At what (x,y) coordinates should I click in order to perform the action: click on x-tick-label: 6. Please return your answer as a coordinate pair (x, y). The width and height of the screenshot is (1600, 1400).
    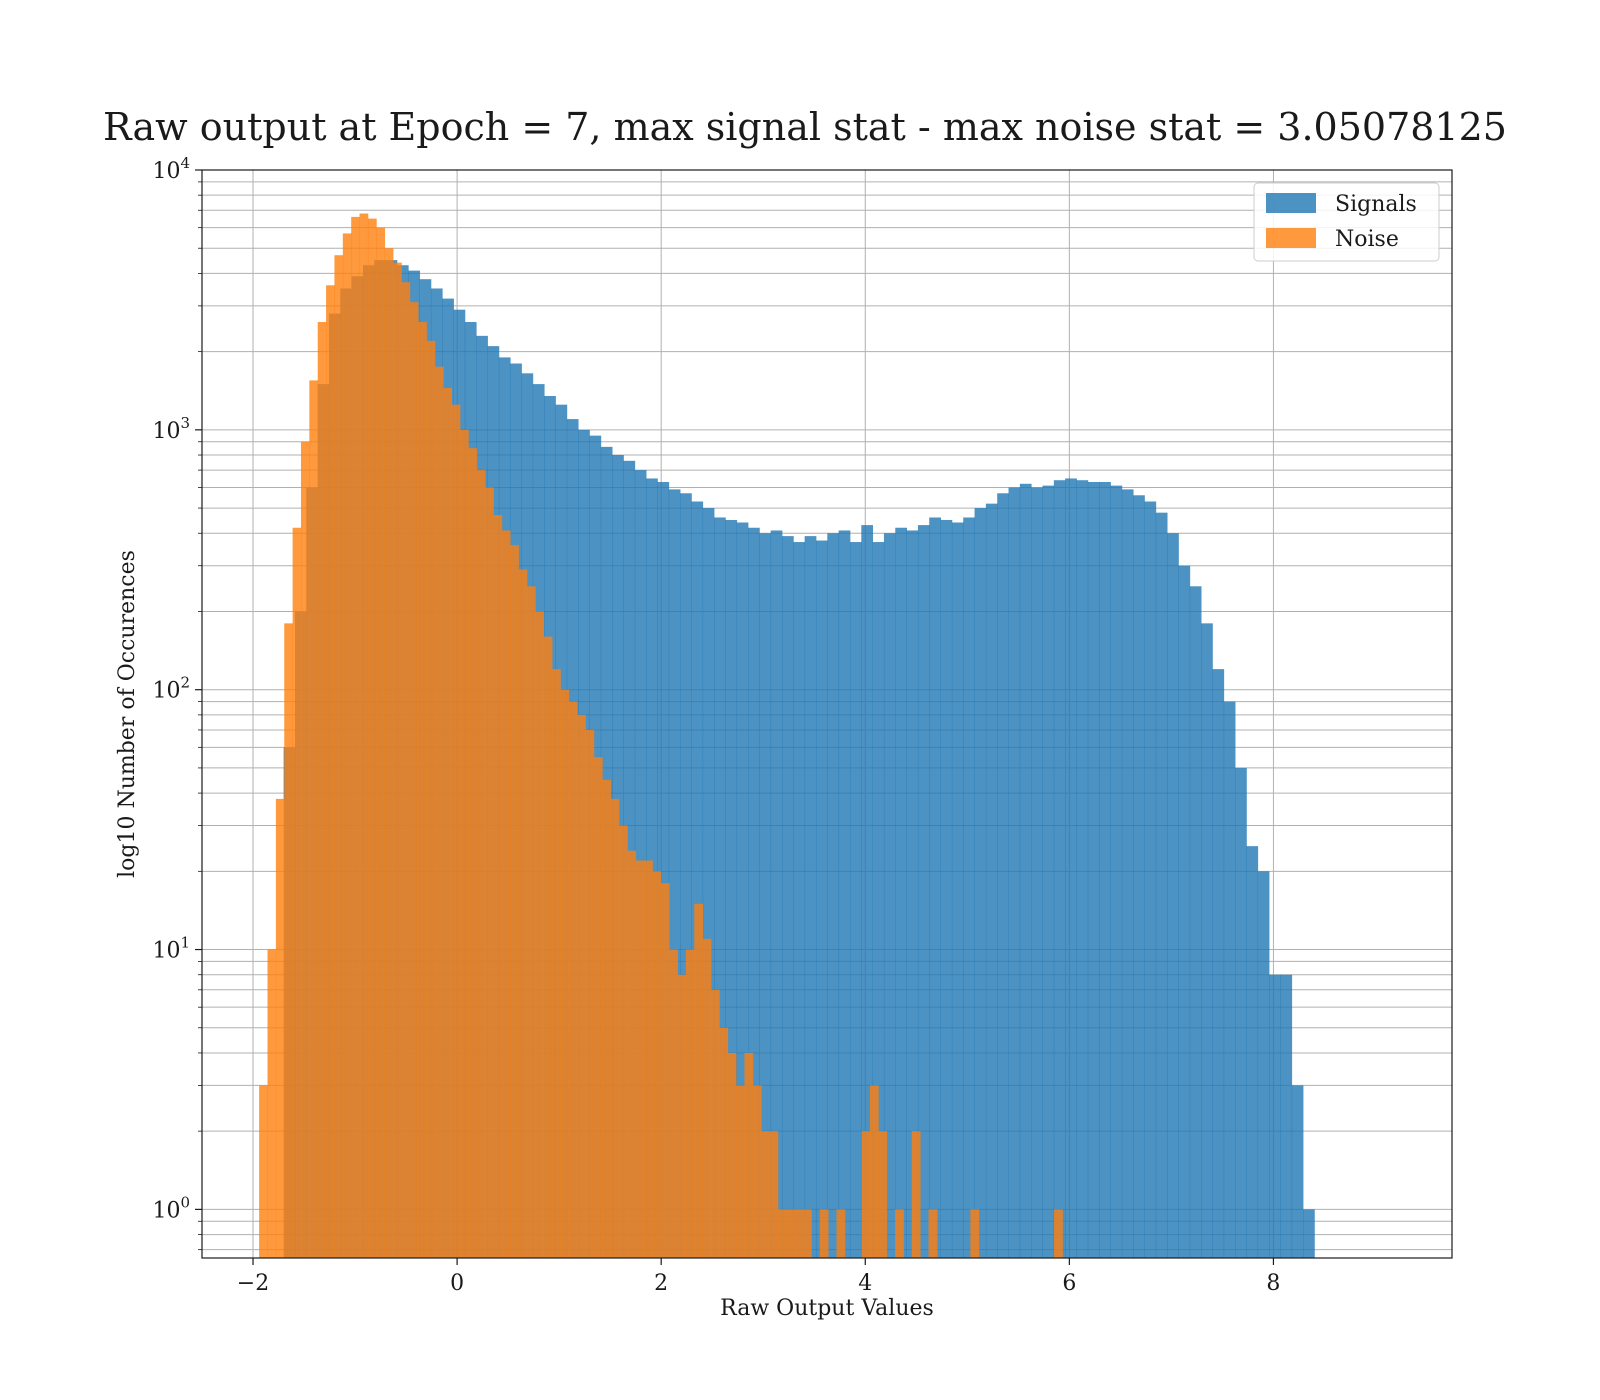
    Looking at the image, I should click on (1069, 1283).